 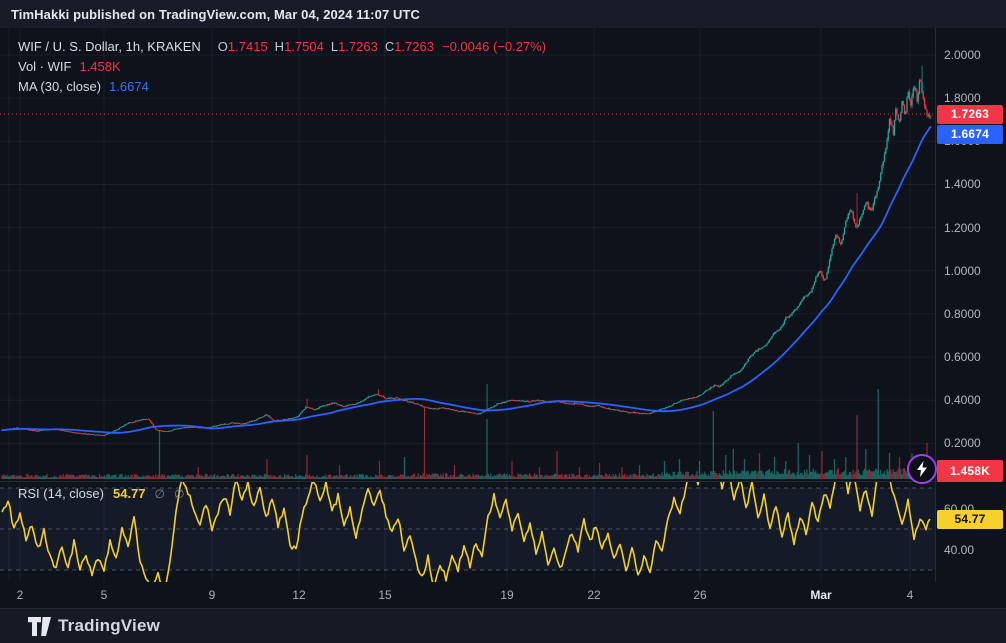 What do you see at coordinates (466, 434) in the screenshot?
I see `volume-series` at bounding box center [466, 434].